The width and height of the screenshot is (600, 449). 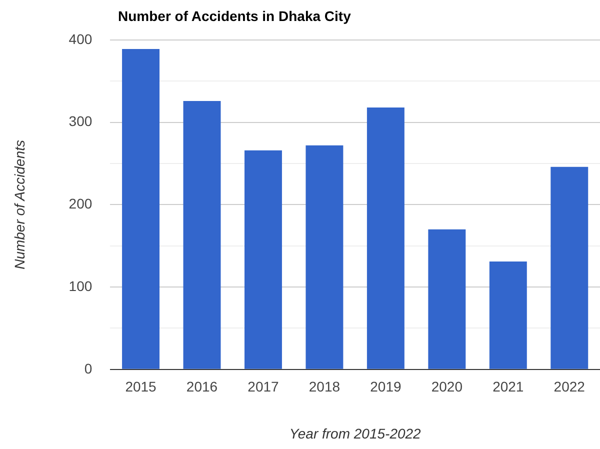 I want to click on x-tick-label: 2022, so click(x=570, y=386).